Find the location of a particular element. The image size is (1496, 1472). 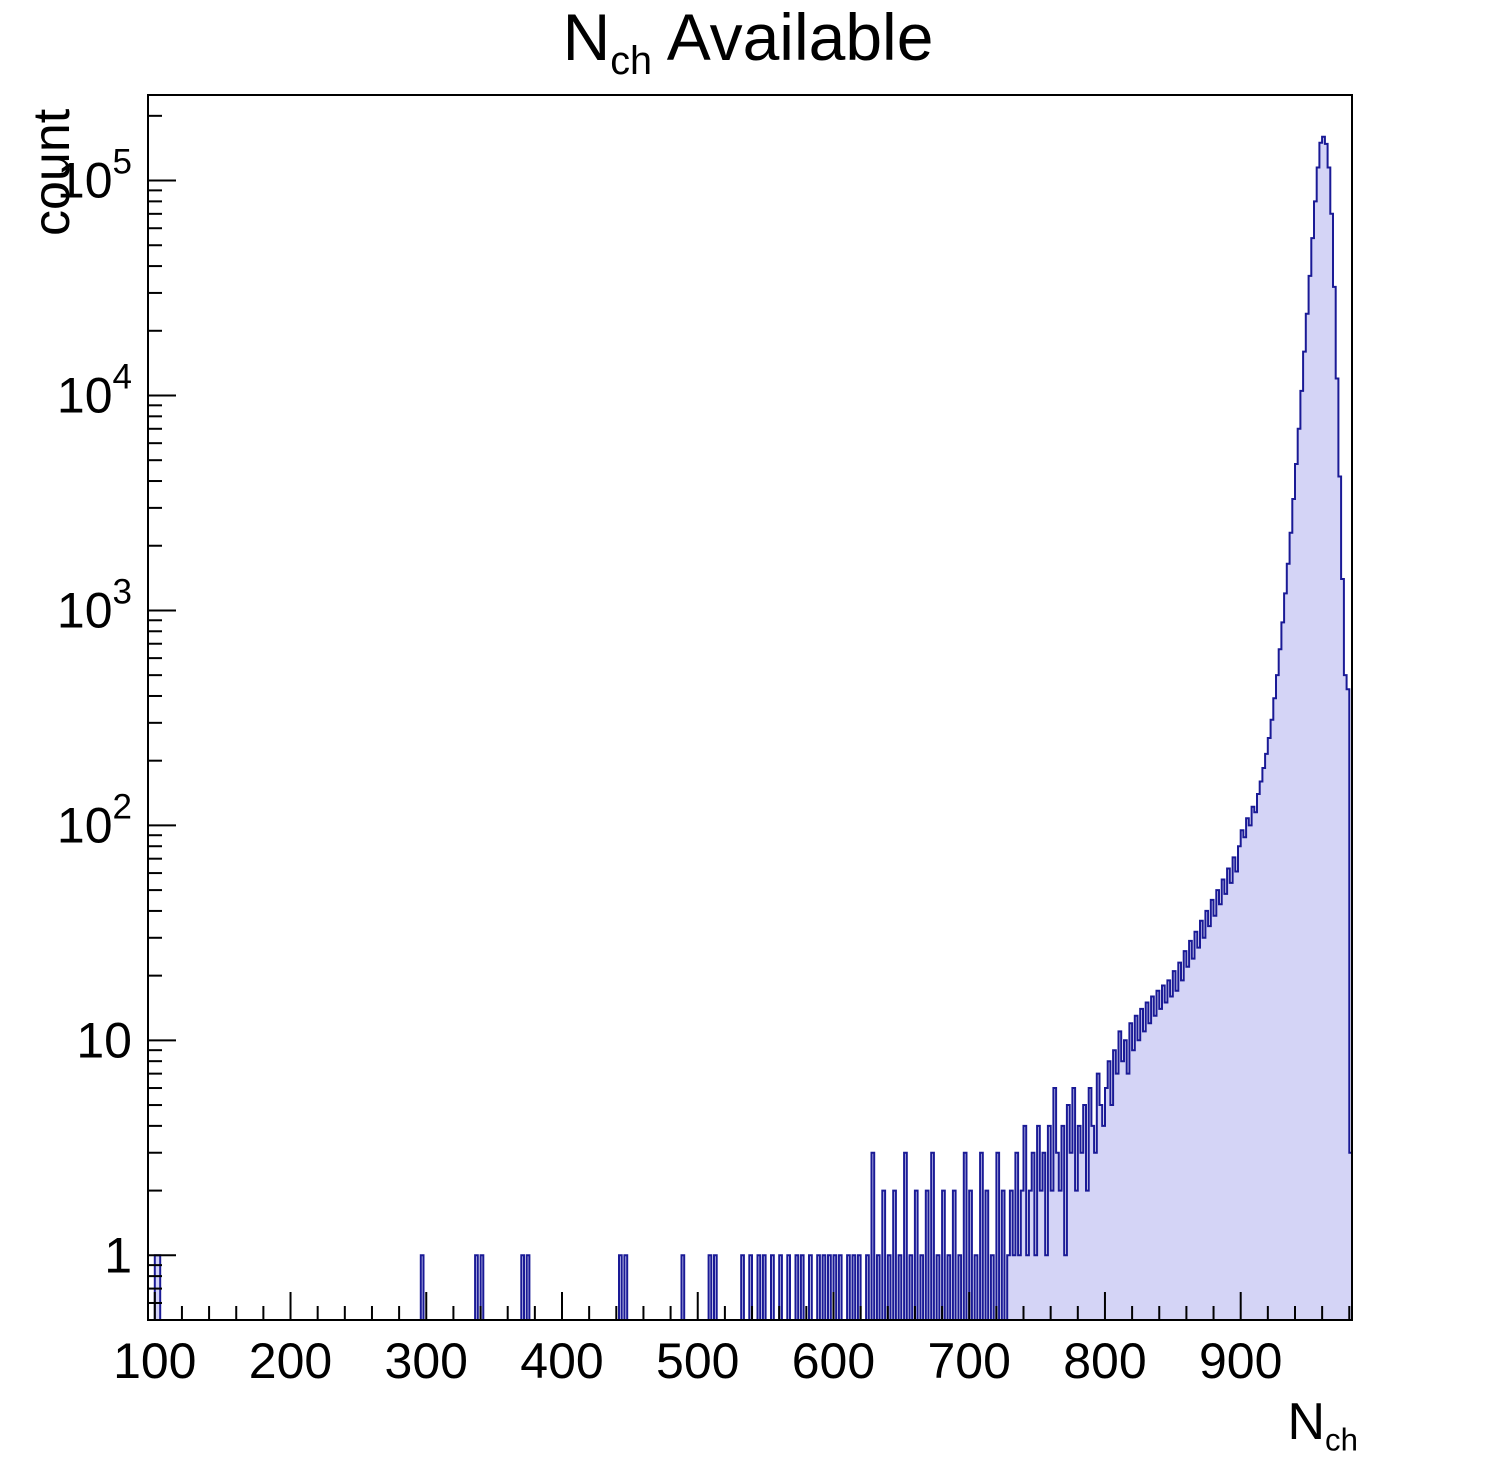

x-tick-label: 100 is located at coordinates (154, 1361).